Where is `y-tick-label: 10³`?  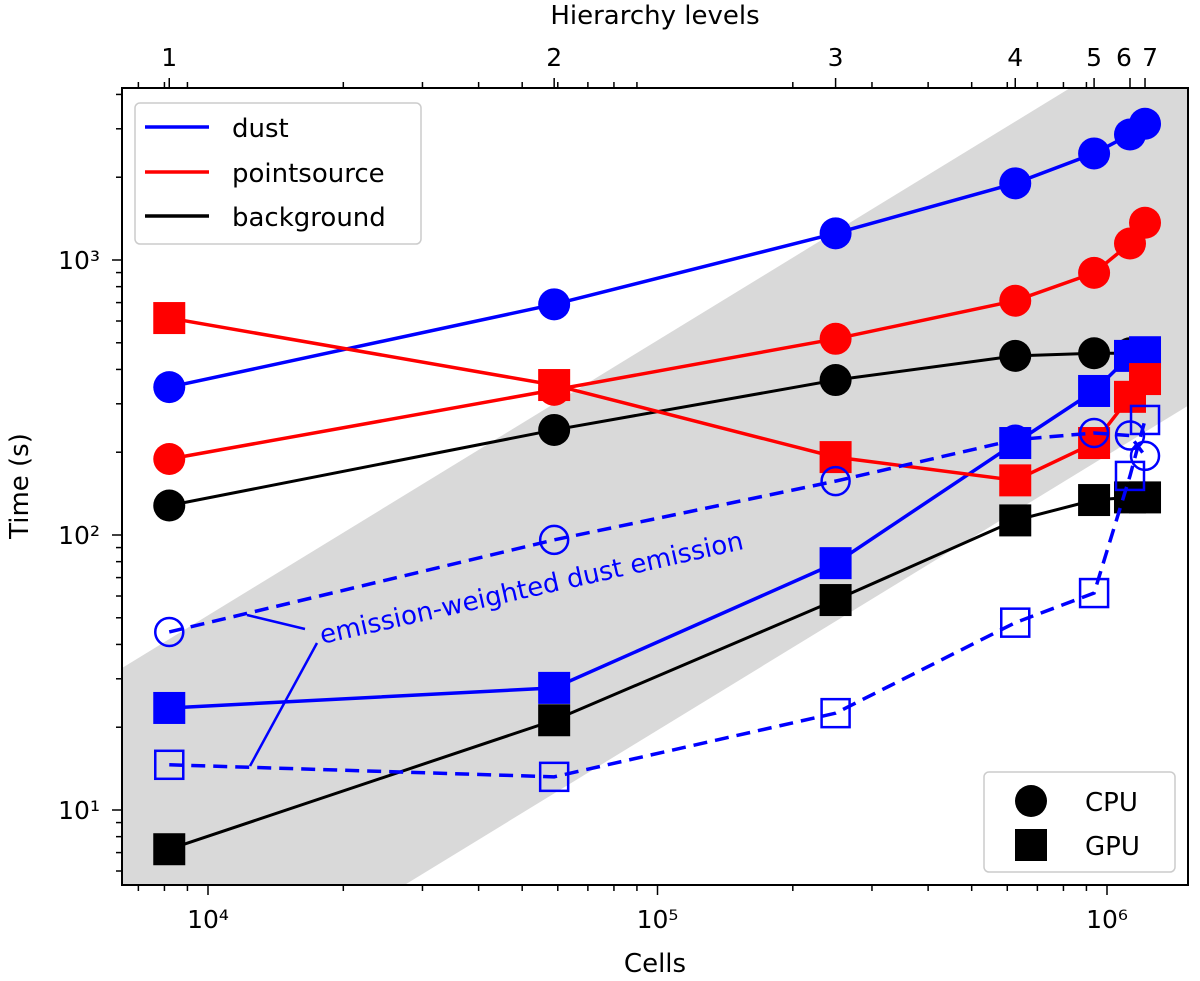
y-tick-label: 10³ is located at coordinates (79, 260).